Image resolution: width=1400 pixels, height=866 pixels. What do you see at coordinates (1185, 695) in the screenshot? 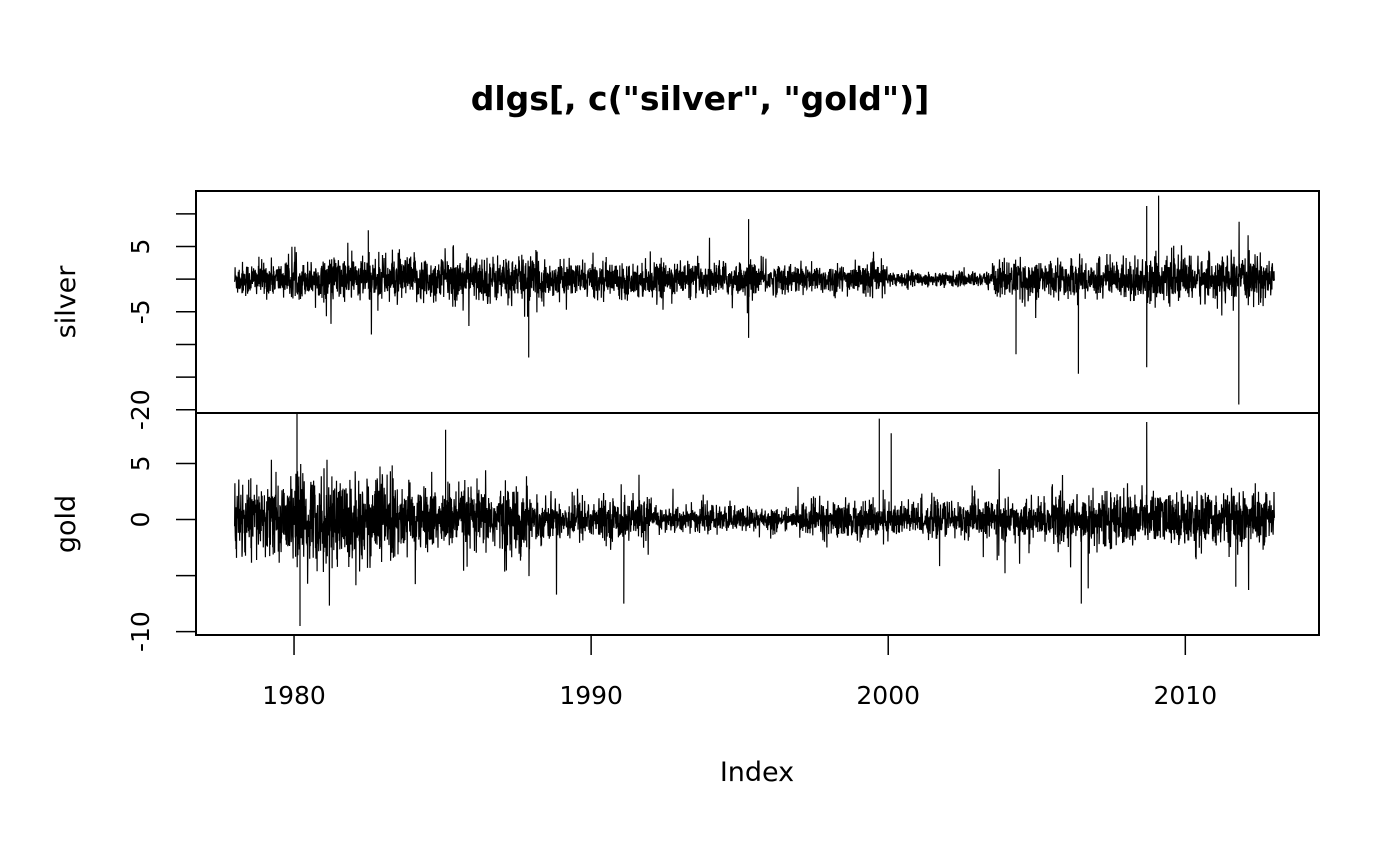
I see `x-tick-label: 2010` at bounding box center [1185, 695].